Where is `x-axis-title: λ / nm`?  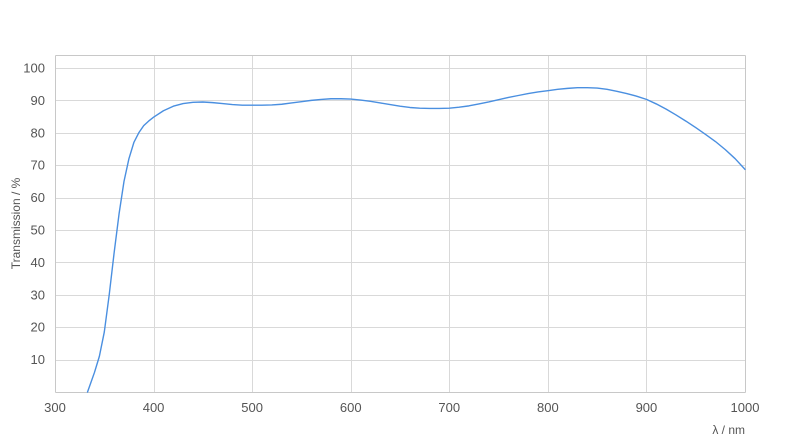
x-axis-title: λ / nm is located at coordinates (728, 430).